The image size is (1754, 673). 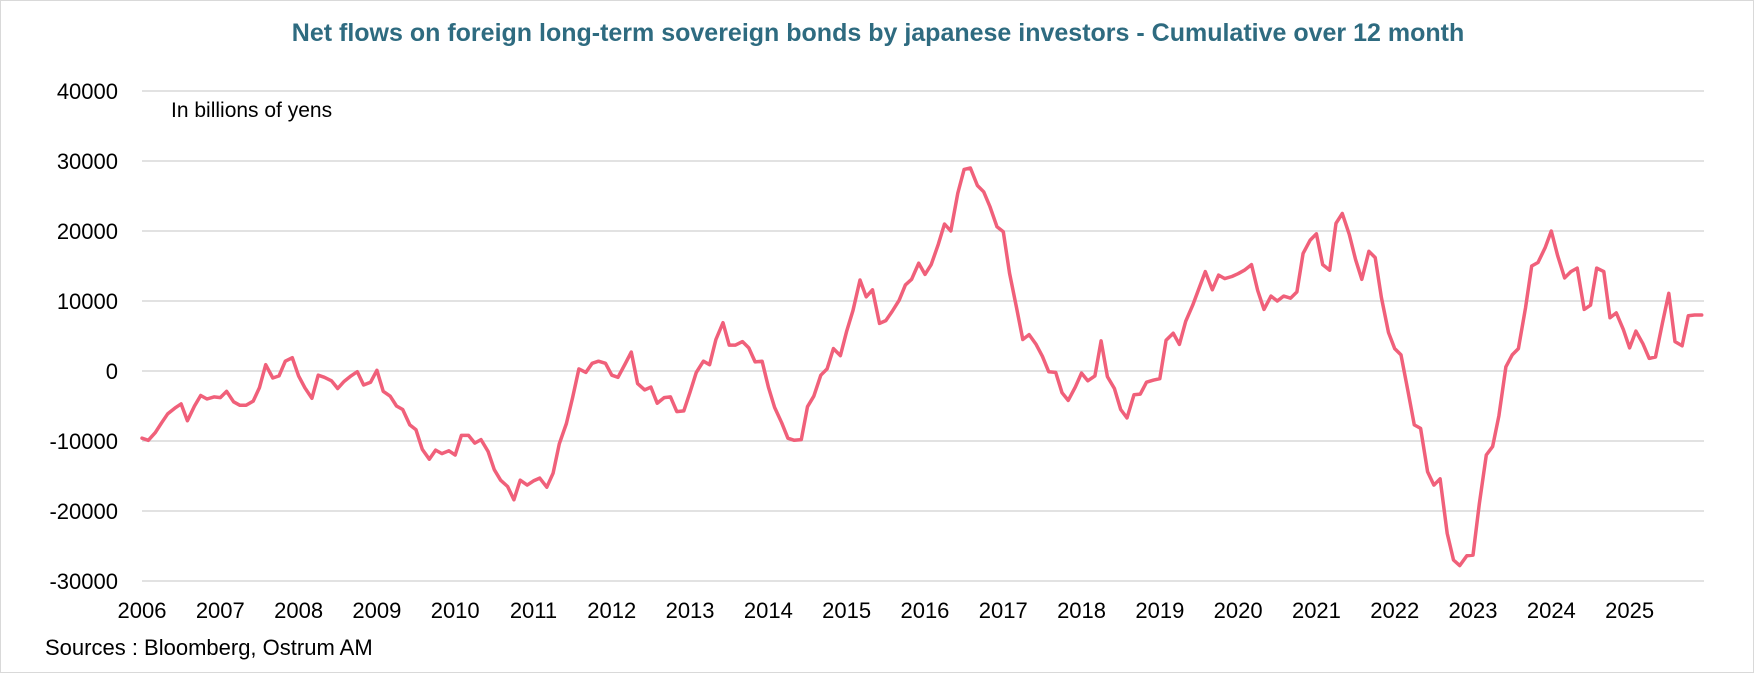 I want to click on x-tick-label: 2007, so click(x=220, y=610).